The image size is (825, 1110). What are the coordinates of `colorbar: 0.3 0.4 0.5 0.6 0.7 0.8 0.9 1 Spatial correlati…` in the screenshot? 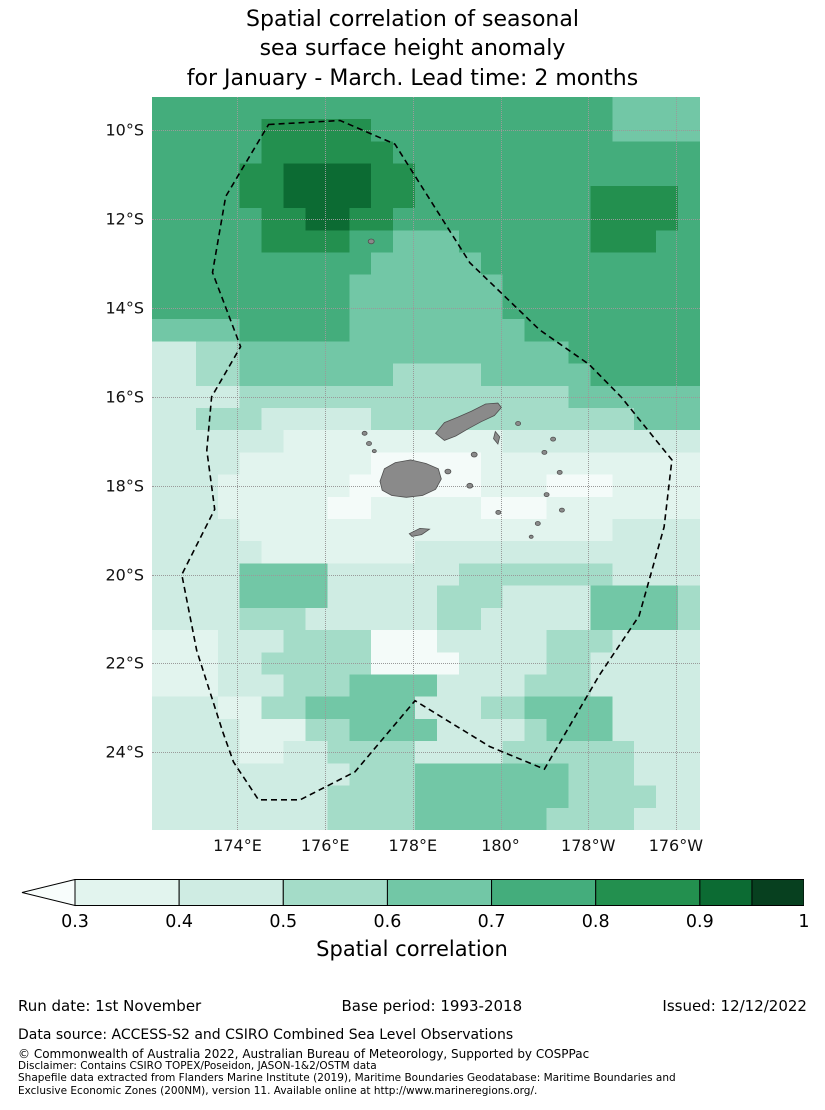 It's located at (415, 926).